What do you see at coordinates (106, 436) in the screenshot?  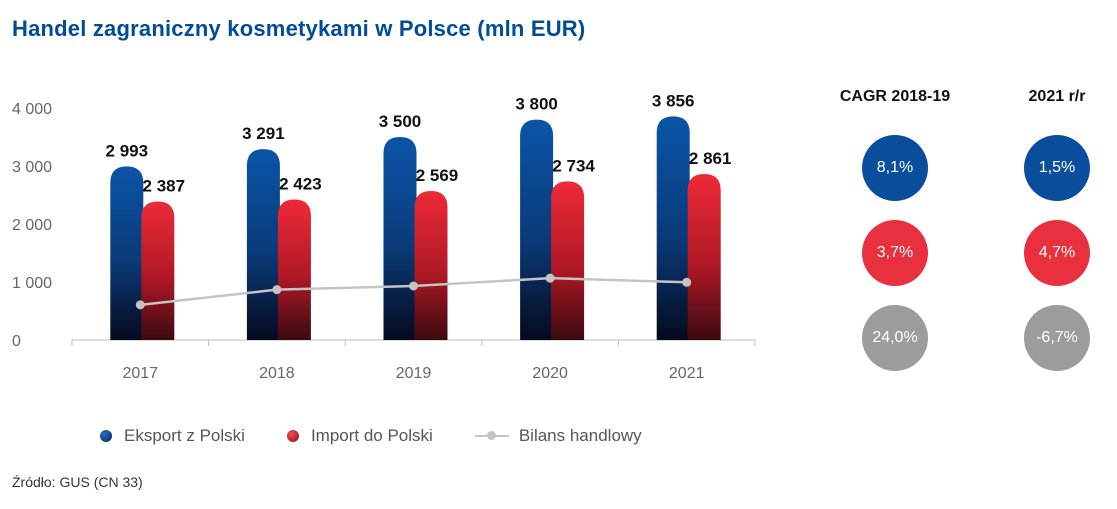 I see `legend-export-marker` at bounding box center [106, 436].